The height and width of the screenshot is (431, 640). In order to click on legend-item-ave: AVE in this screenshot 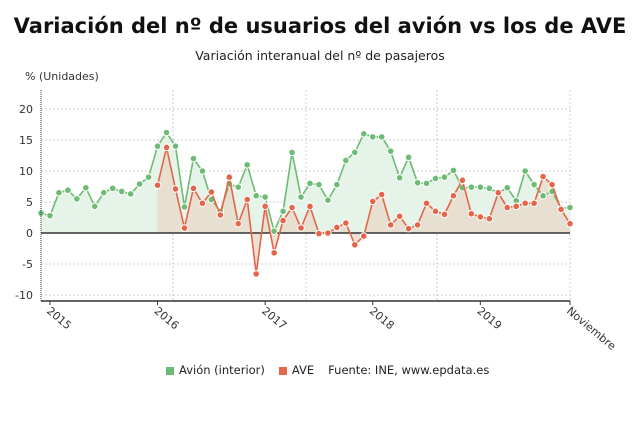, I will do `click(296, 370)`.